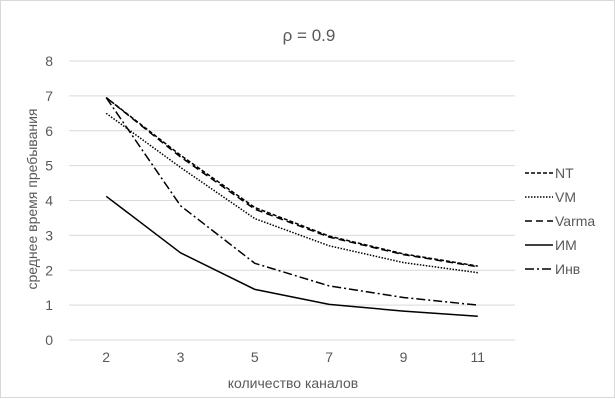  Describe the element at coordinates (49, 166) in the screenshot. I see `y-tick-label: 5` at that location.